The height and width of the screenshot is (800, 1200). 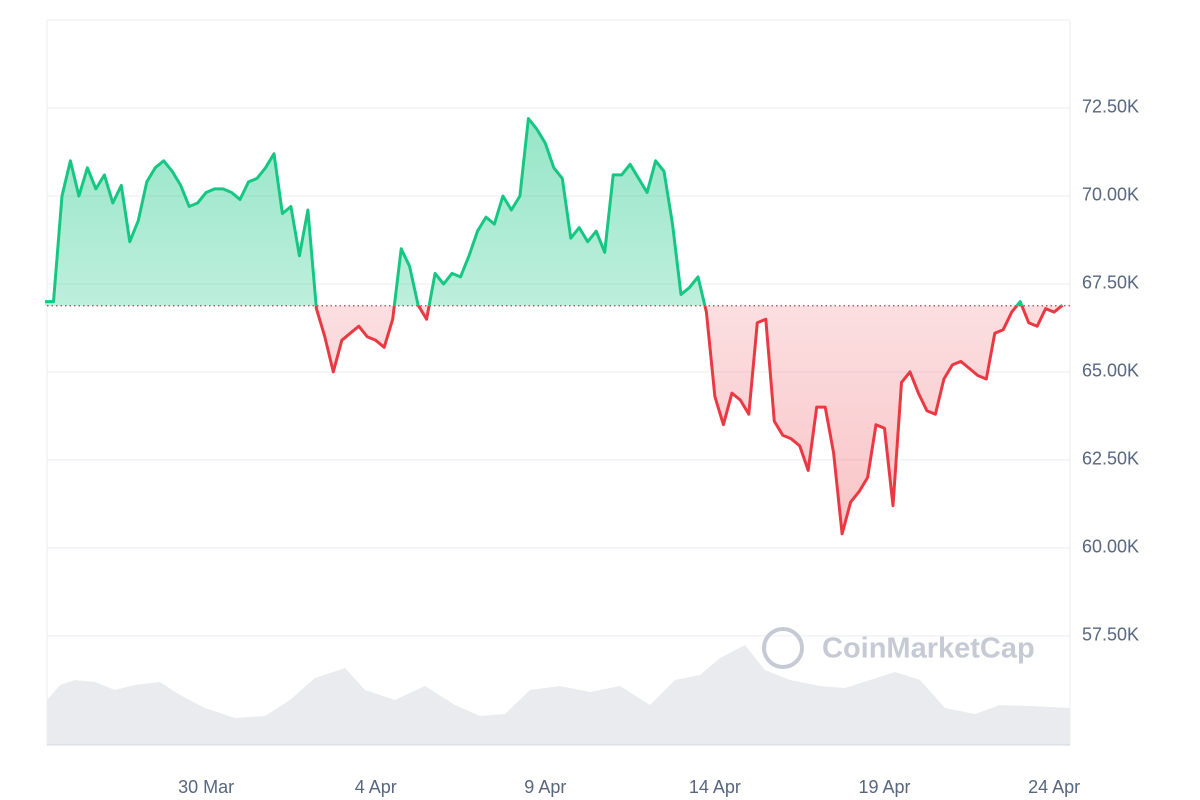 I want to click on watermark-logo, so click(x=783, y=648).